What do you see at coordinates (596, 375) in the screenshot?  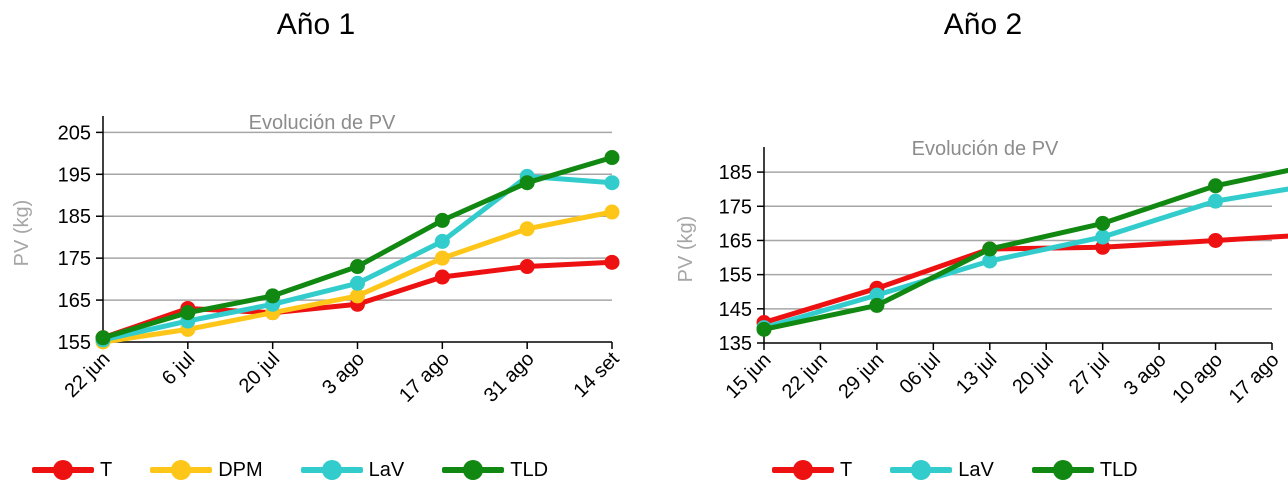 I see `x-tick-label: 14 set` at bounding box center [596, 375].